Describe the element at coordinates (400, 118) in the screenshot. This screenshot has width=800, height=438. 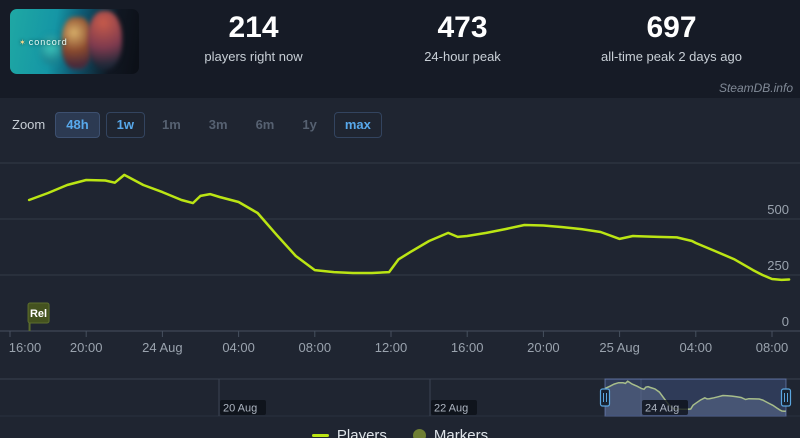
I see `zoom-controls: Zoom 48h 1w 1m 3m 6m 1y max` at that location.